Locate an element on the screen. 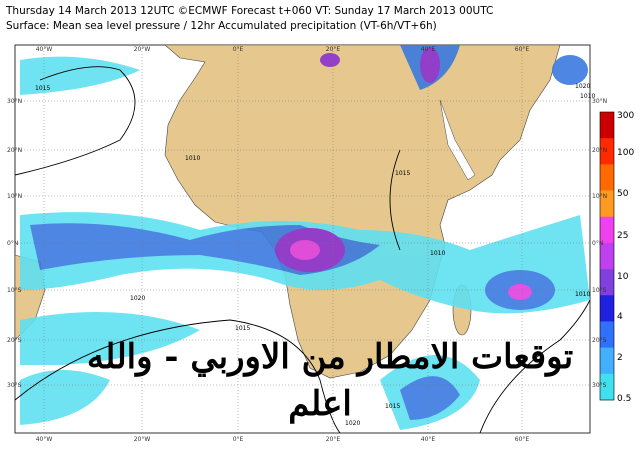 The width and height of the screenshot is (640, 454). colorbar-label: 50 is located at coordinates (623, 194).